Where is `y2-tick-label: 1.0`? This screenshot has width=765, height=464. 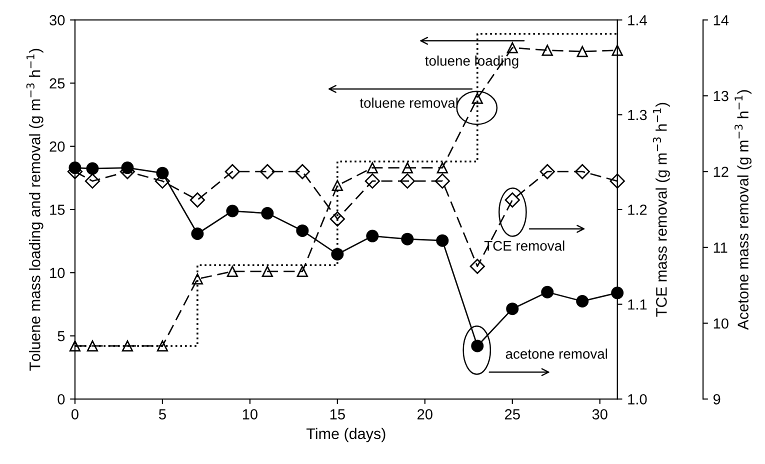 y2-tick-label: 1.0 is located at coordinates (637, 399).